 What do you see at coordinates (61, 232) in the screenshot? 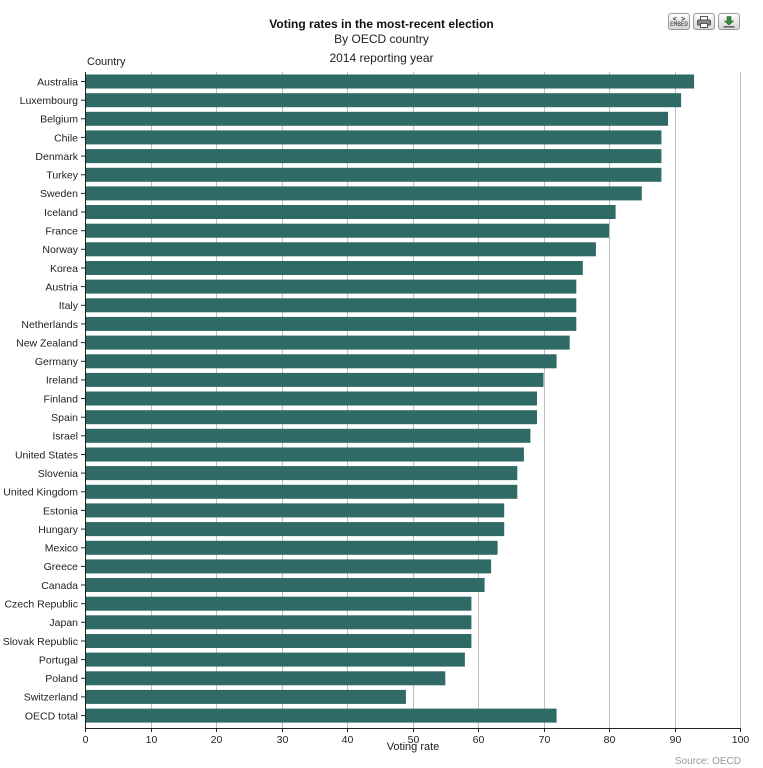
I see `category-label: France` at bounding box center [61, 232].